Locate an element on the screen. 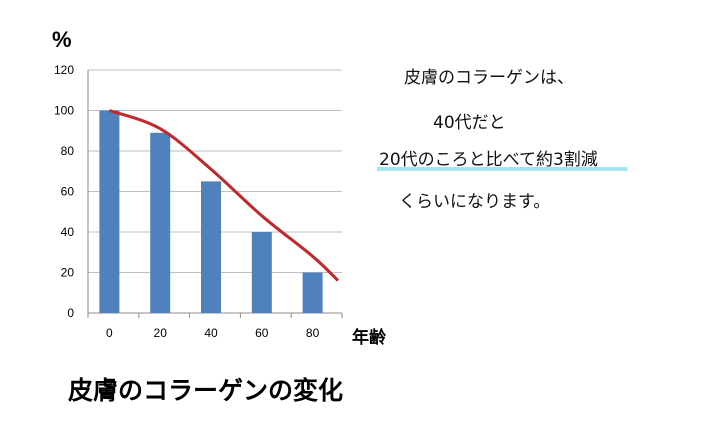 This screenshot has width=724, height=443. y-tick-label: 60 is located at coordinates (68, 192).